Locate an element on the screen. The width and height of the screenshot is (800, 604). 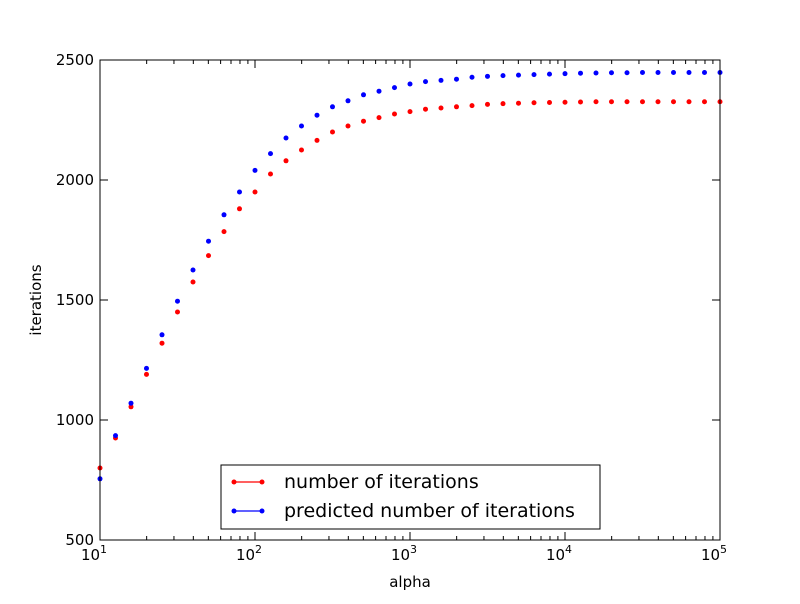
y-tick-label: 2500 is located at coordinates (75, 60).